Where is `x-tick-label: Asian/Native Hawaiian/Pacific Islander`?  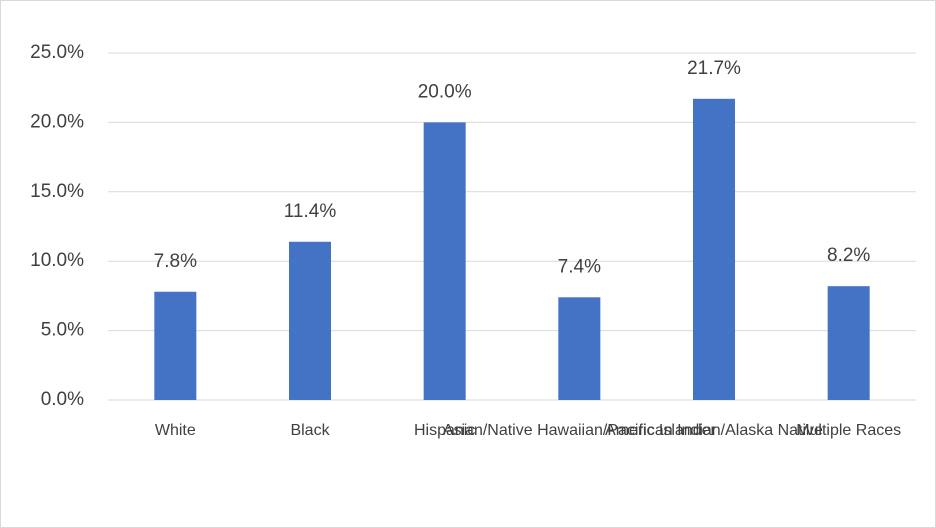 x-tick-label: Asian/Native Hawaiian/Pacific Islander is located at coordinates (580, 430).